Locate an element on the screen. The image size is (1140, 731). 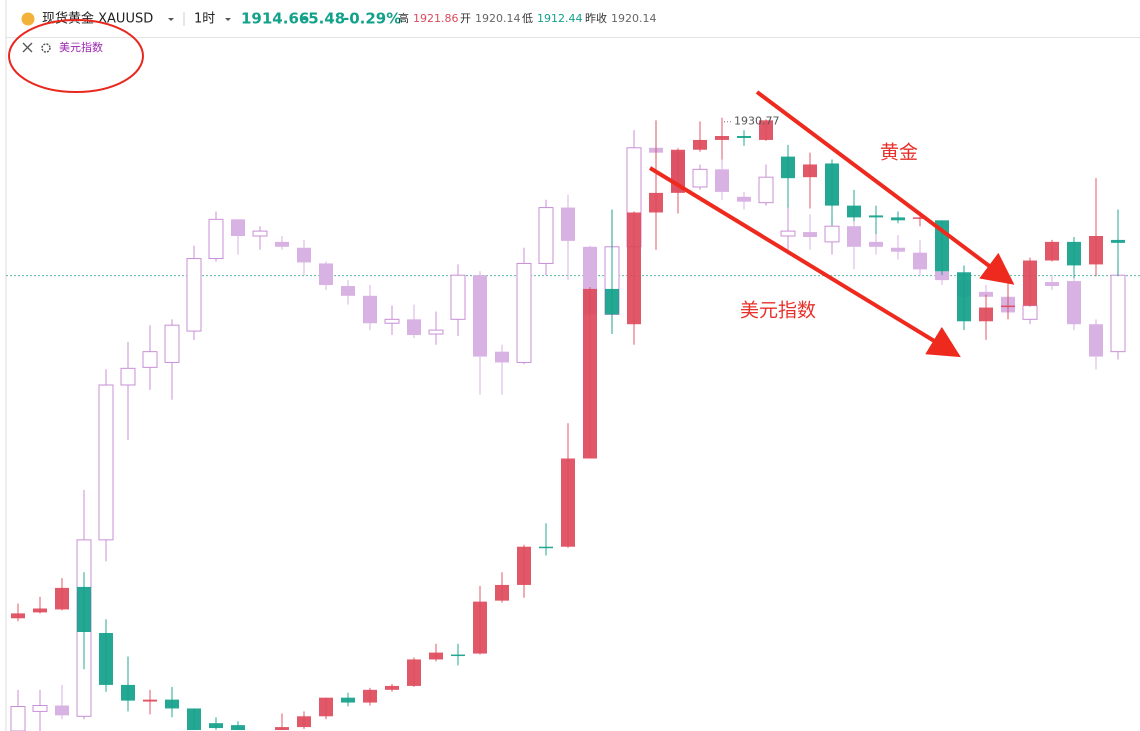
low: 1912.44 is located at coordinates (560, 18).